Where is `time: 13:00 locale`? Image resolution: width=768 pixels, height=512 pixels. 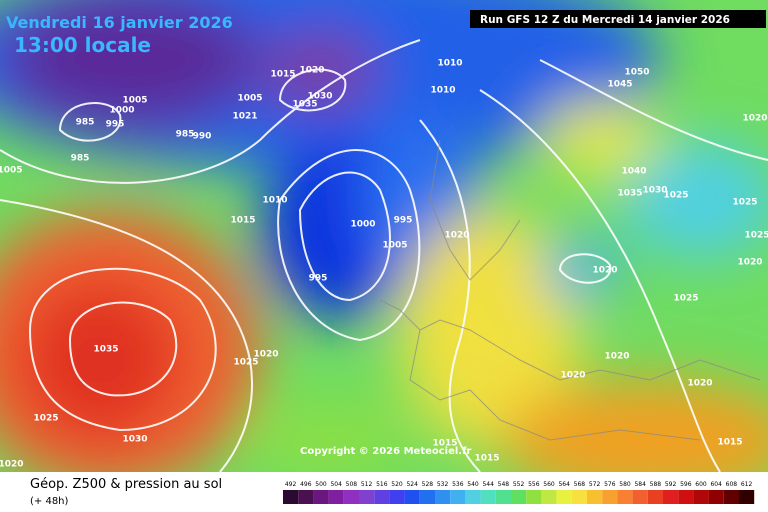
time: 13:00 locale is located at coordinates (82, 45).